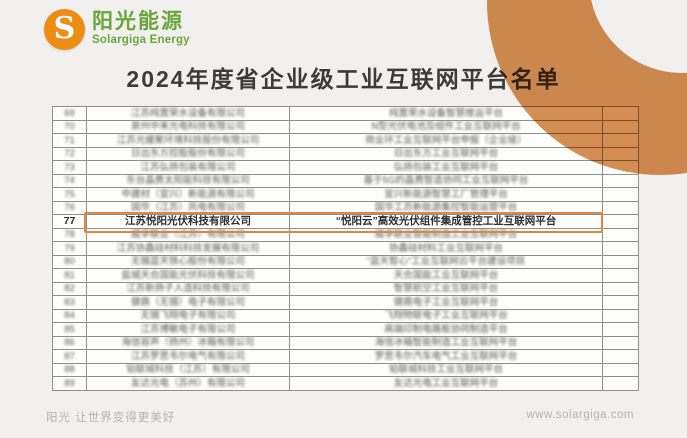 The width and height of the screenshot is (687, 438). Describe the element at coordinates (188, 275) in the screenshot. I see `cell-company-name: 盐城天合国能光伏科技有限公司` at that location.